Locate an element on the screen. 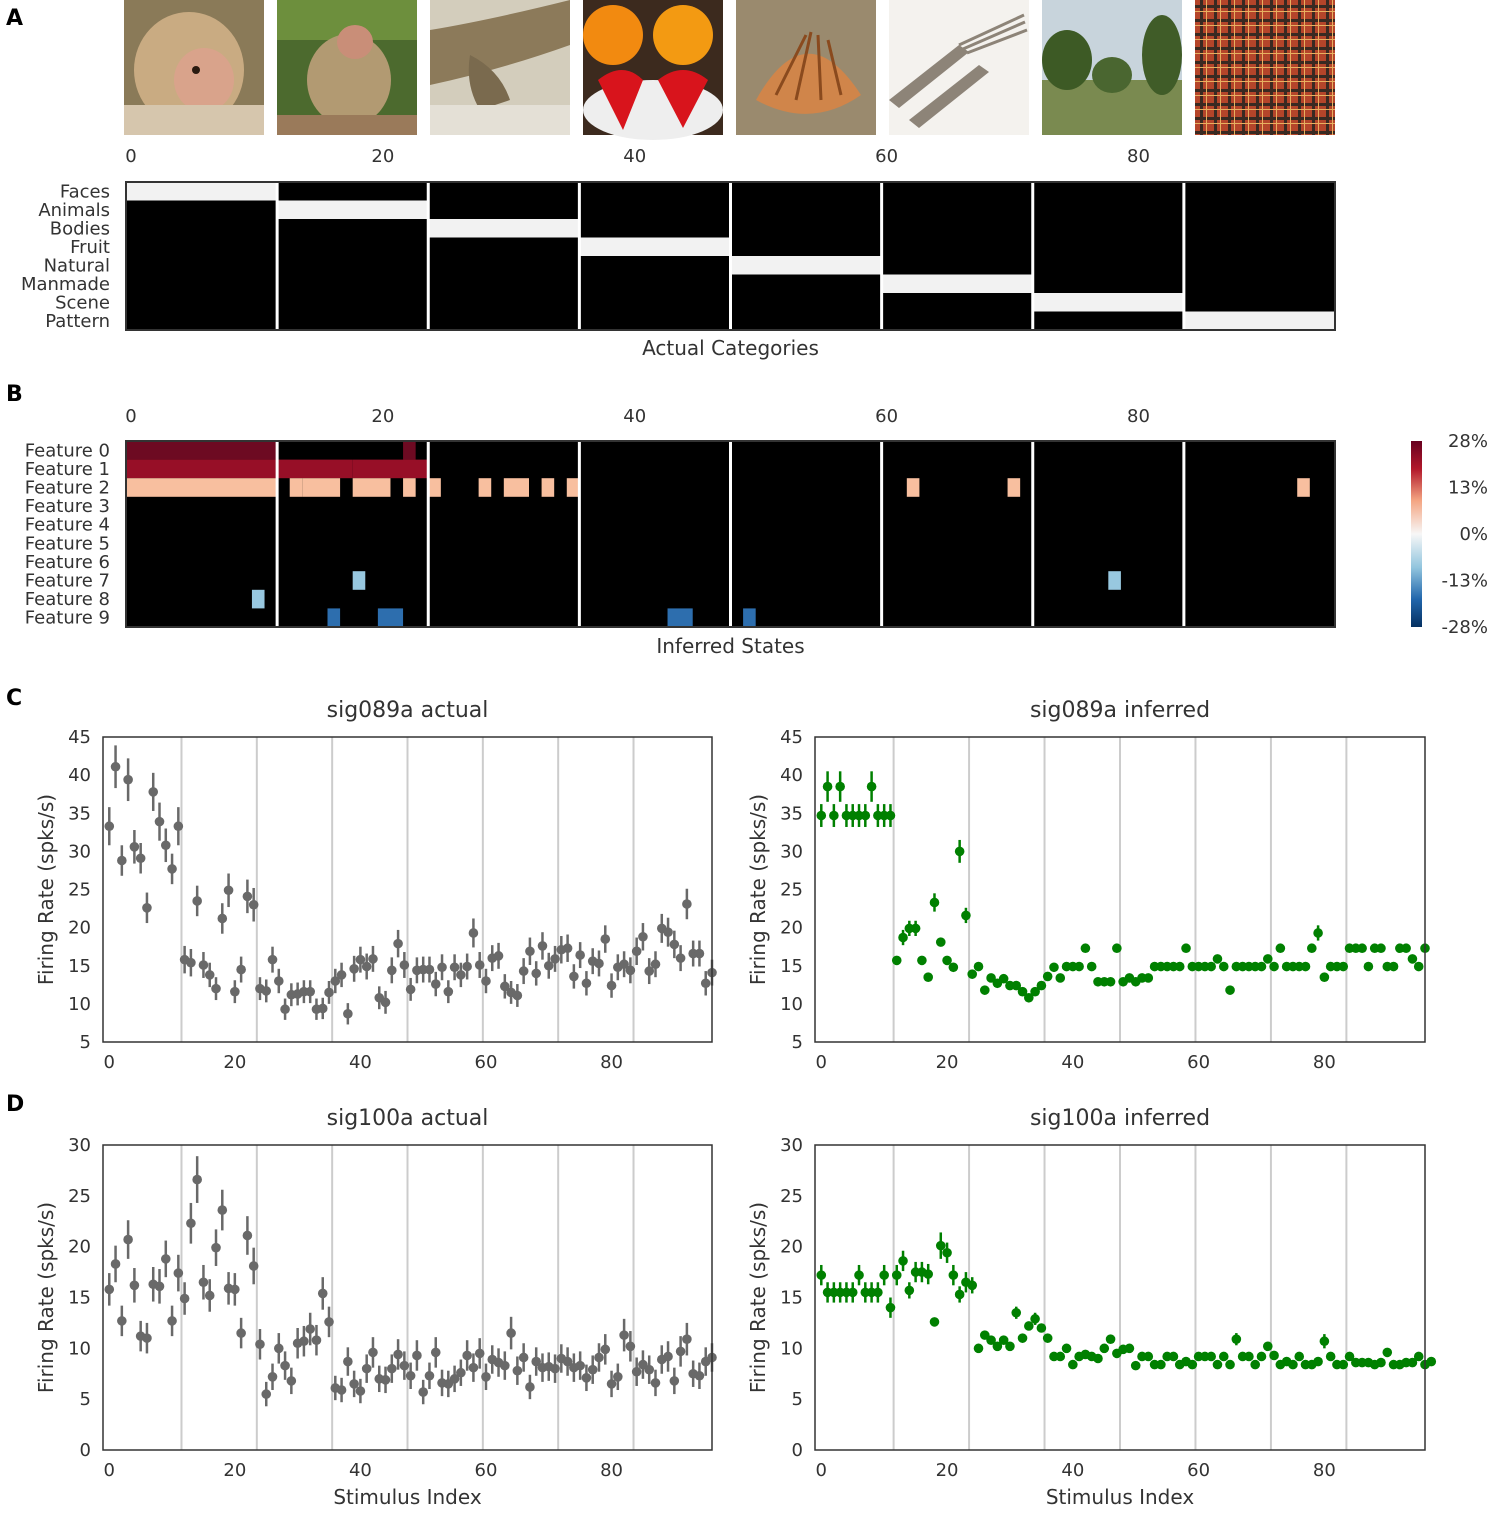 This screenshot has height=1517, width=1500. y-tick-label: 25 is located at coordinates (791, 1196).